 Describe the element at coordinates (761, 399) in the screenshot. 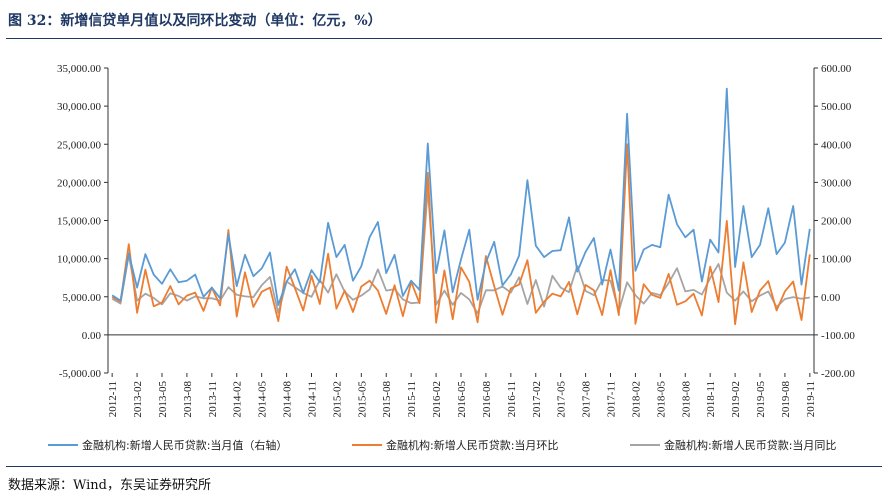

I see `x-tick-label: 2019-05` at that location.